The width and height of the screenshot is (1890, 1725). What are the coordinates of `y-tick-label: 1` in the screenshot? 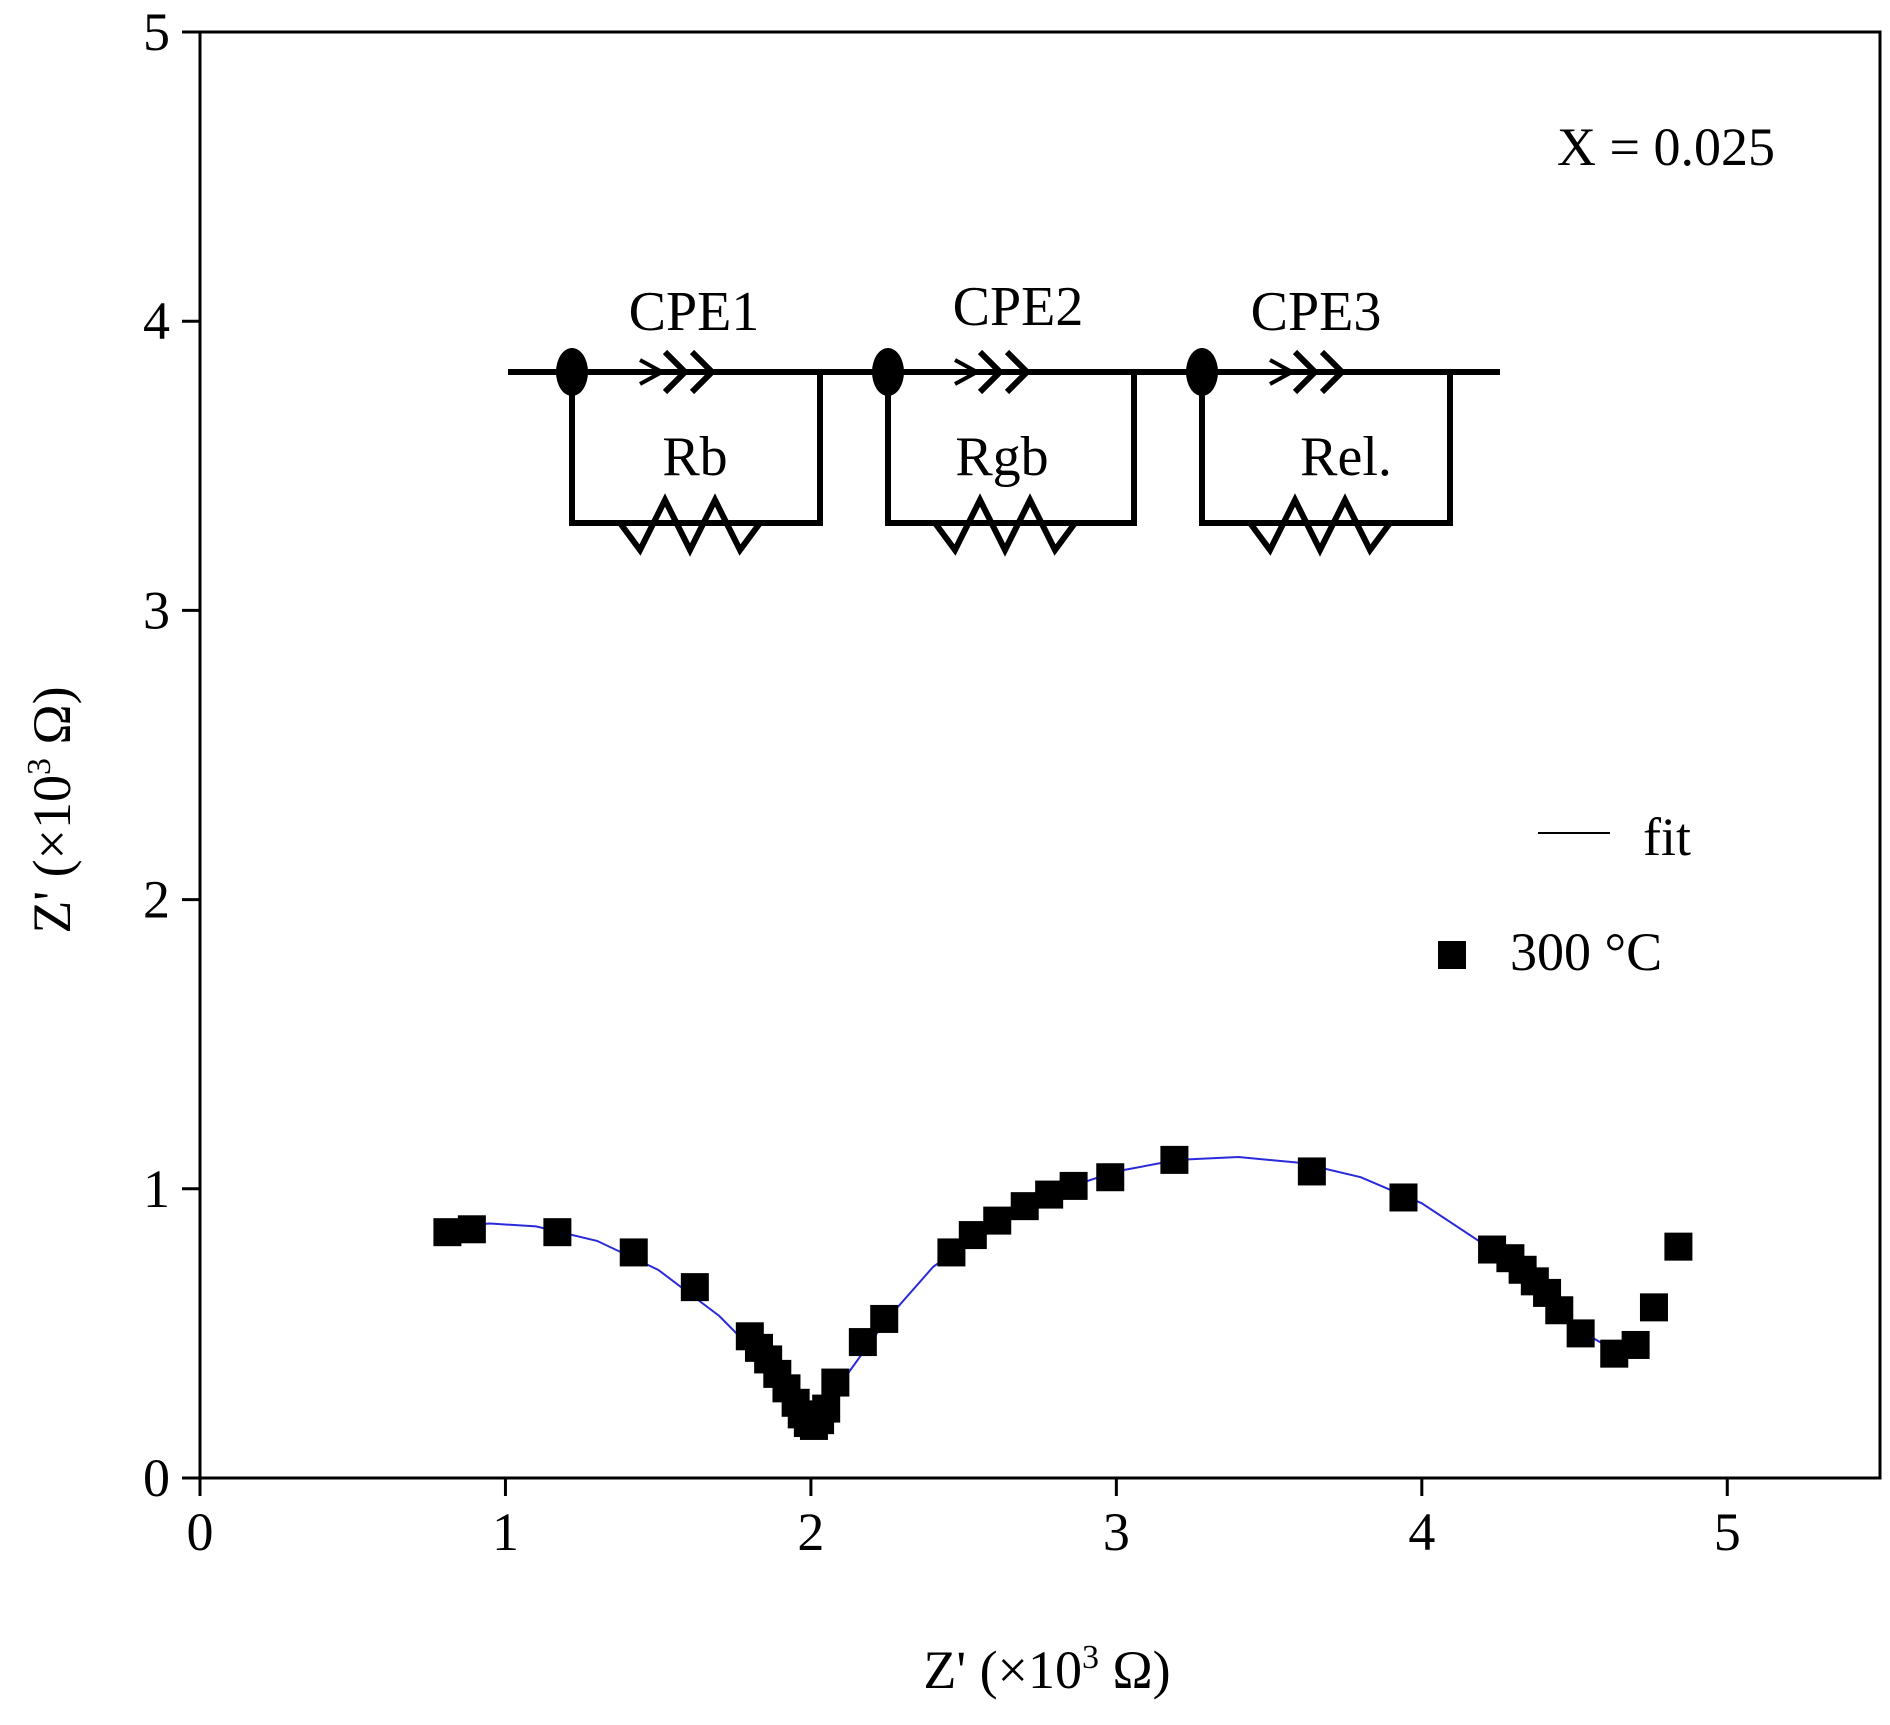 It's located at (156, 1189).